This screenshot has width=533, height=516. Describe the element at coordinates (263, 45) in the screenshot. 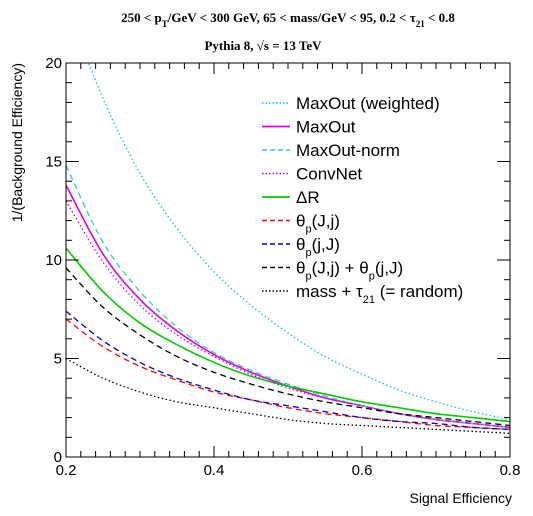

I see `chart-title-line2: Pythia 8, √s = 13 TeV` at that location.